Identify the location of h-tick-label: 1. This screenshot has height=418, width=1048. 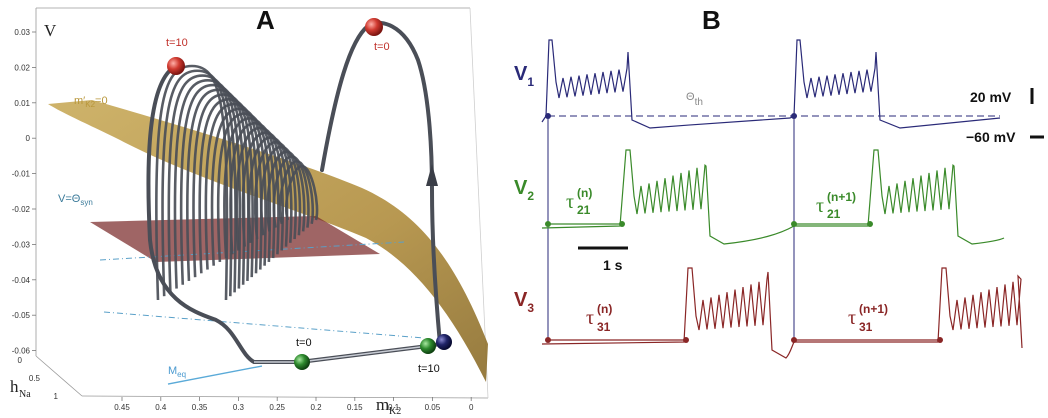
(56, 396).